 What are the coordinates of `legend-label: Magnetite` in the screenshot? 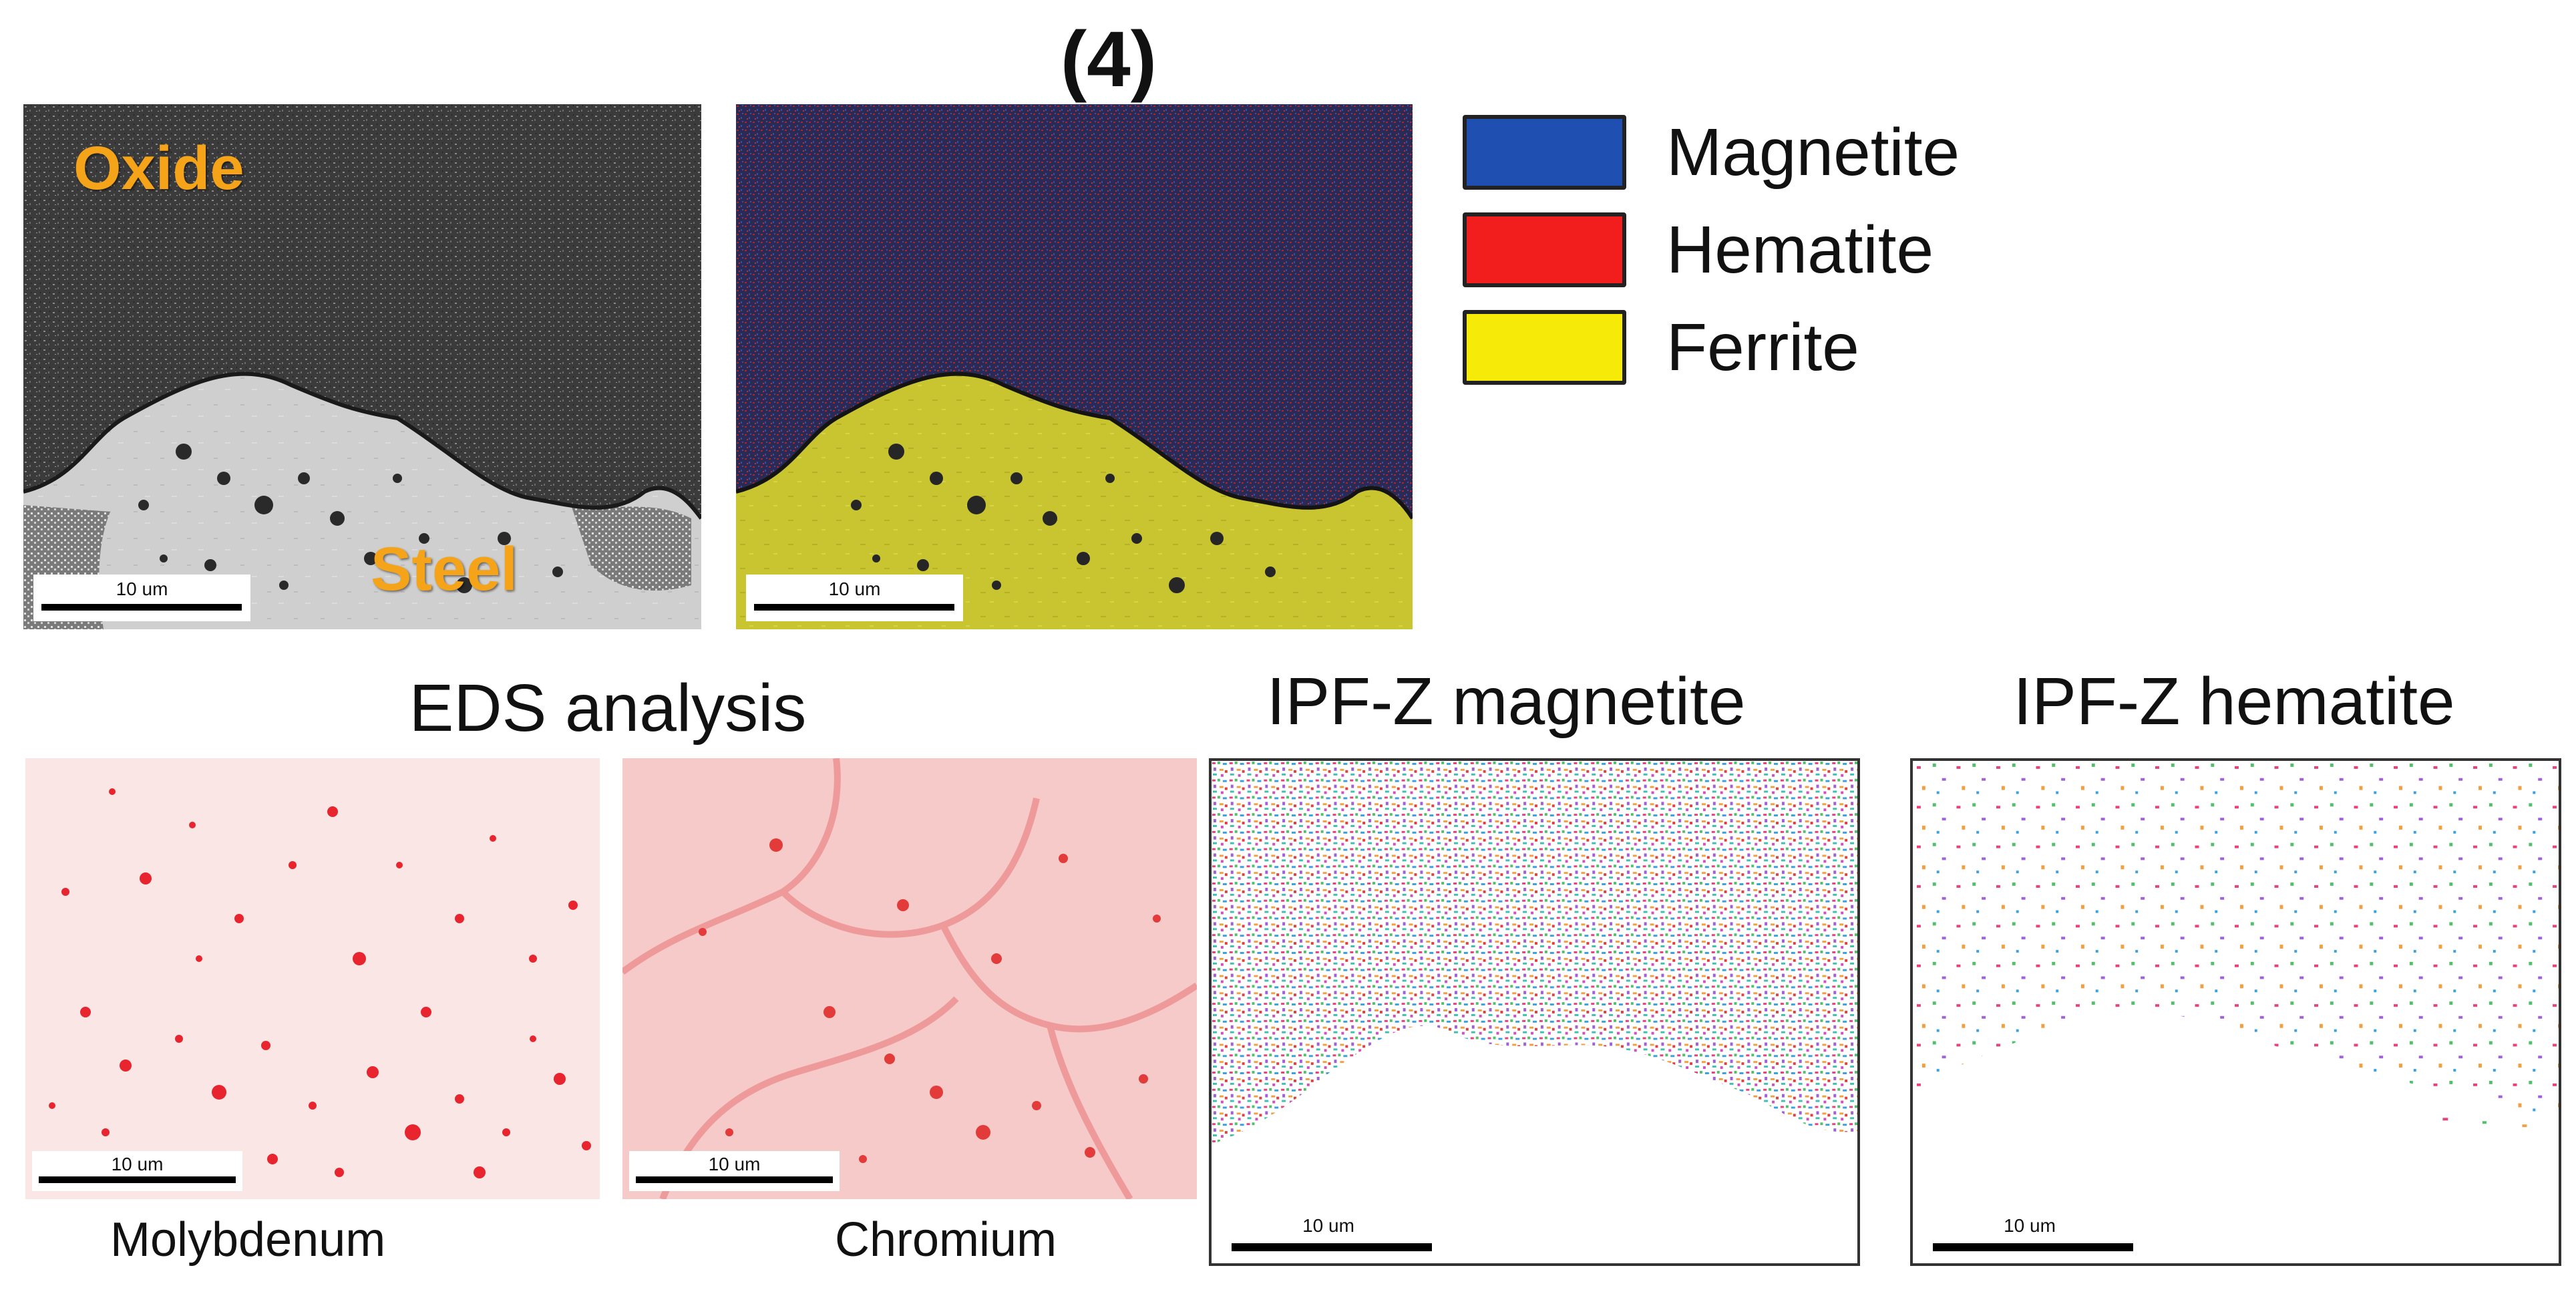 It's located at (1813, 152).